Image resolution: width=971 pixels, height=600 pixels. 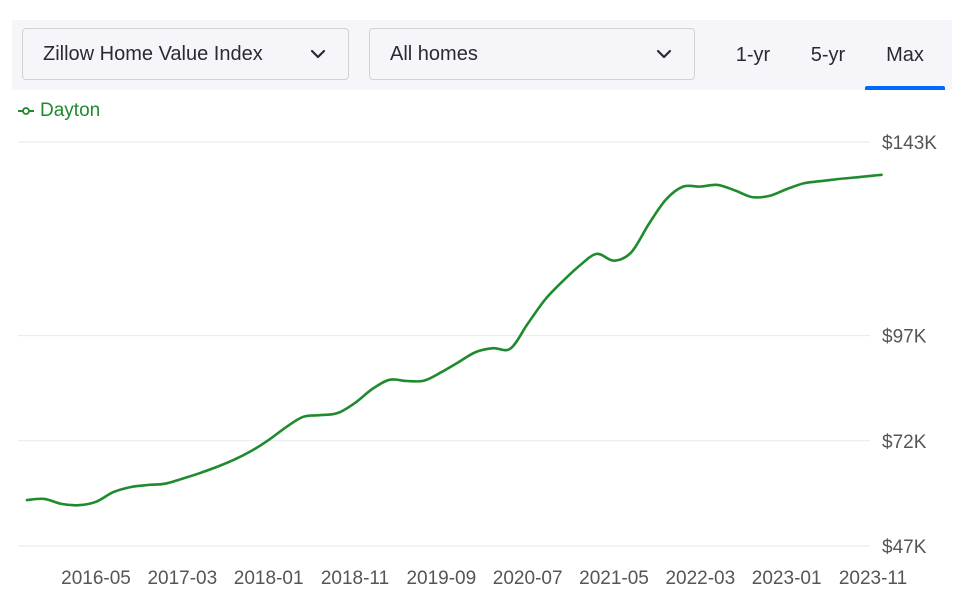 I want to click on x-tick-label: 2018-01, so click(x=269, y=578).